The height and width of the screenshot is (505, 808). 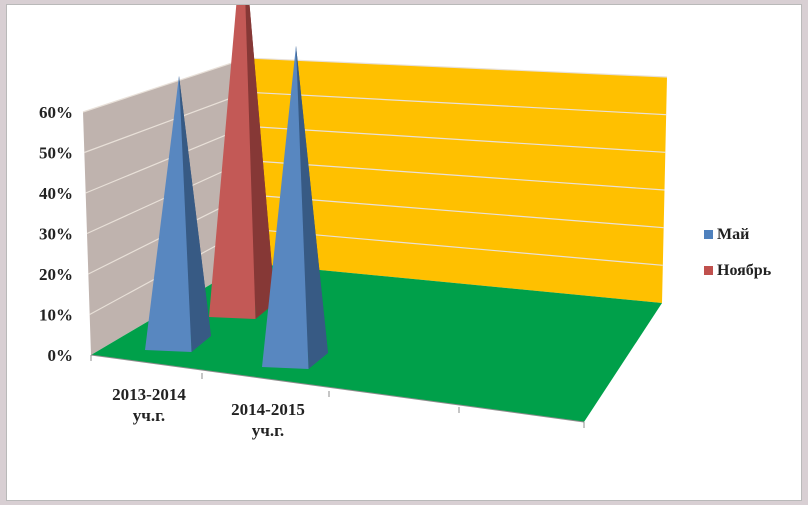 I want to click on x-category-label: 2014-2015 уч.г., so click(x=268, y=420).